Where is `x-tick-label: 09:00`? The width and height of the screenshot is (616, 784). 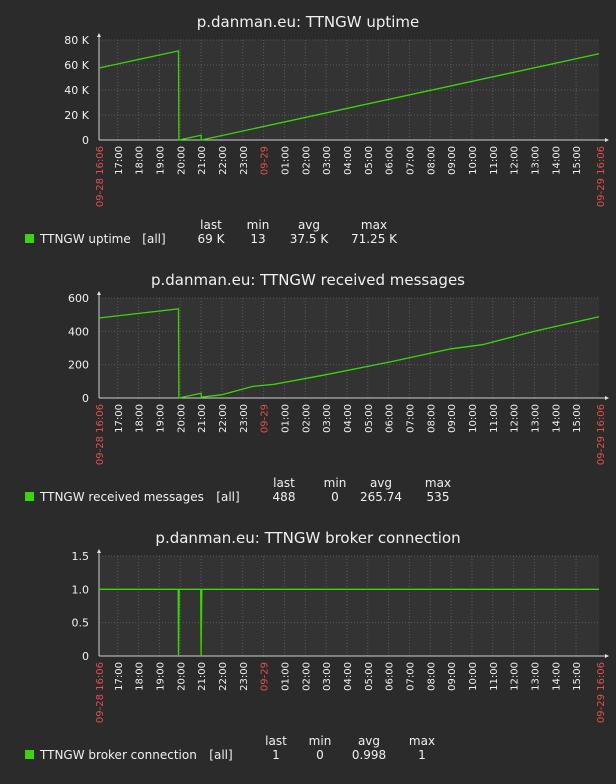
x-tick-label: 09:00 is located at coordinates (452, 676).